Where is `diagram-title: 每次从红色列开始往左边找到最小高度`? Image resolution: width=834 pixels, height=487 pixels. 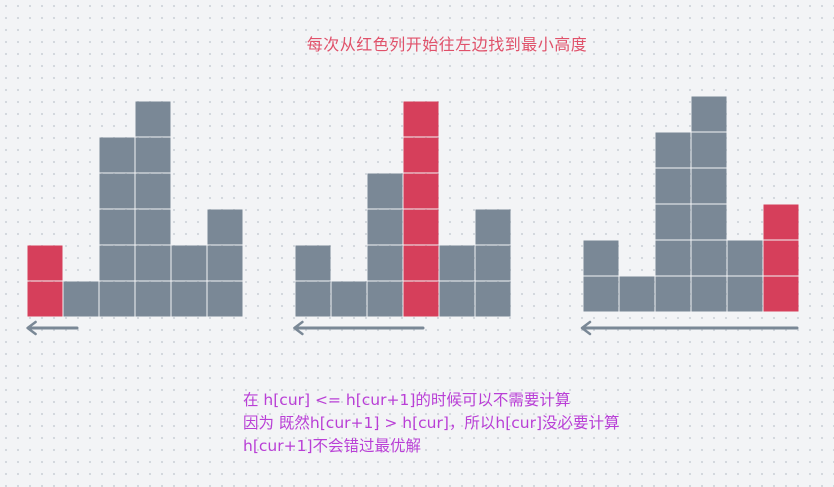
diagram-title: 每次从红色列开始往左边找到最小高度 is located at coordinates (447, 44).